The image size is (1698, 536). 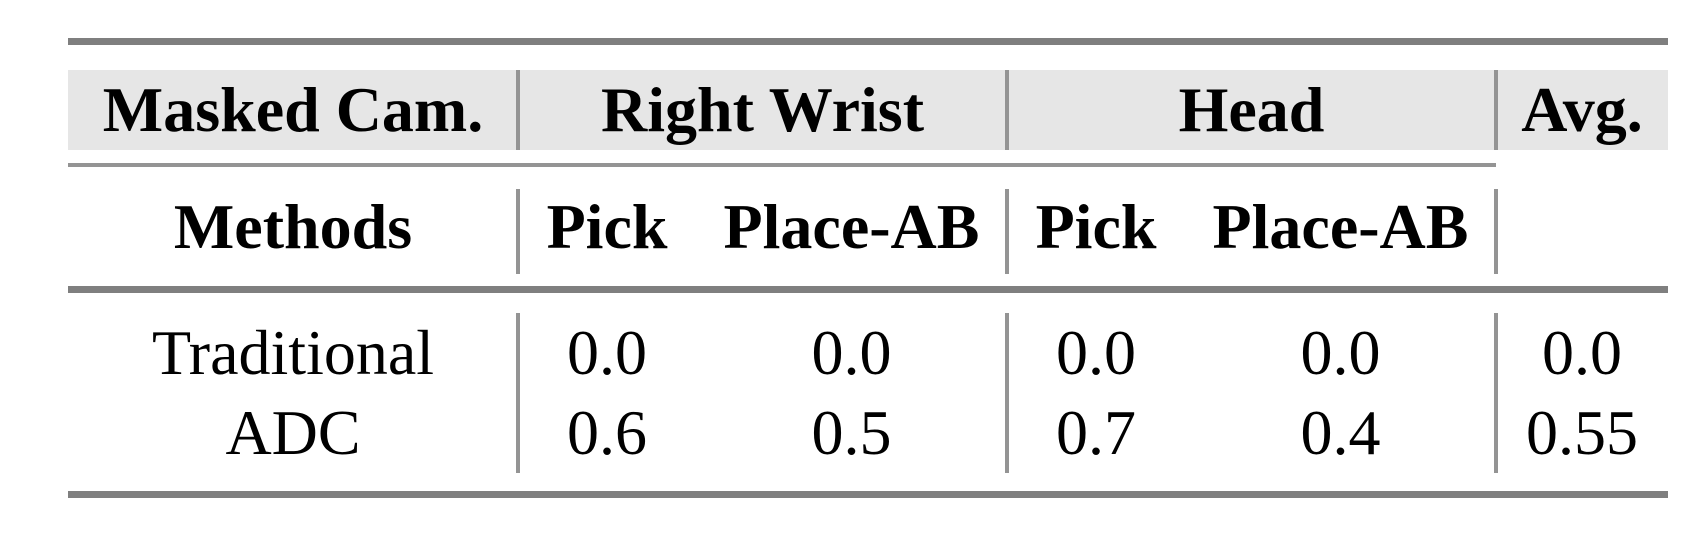 I want to click on table-top-rule, so click(x=868, y=41).